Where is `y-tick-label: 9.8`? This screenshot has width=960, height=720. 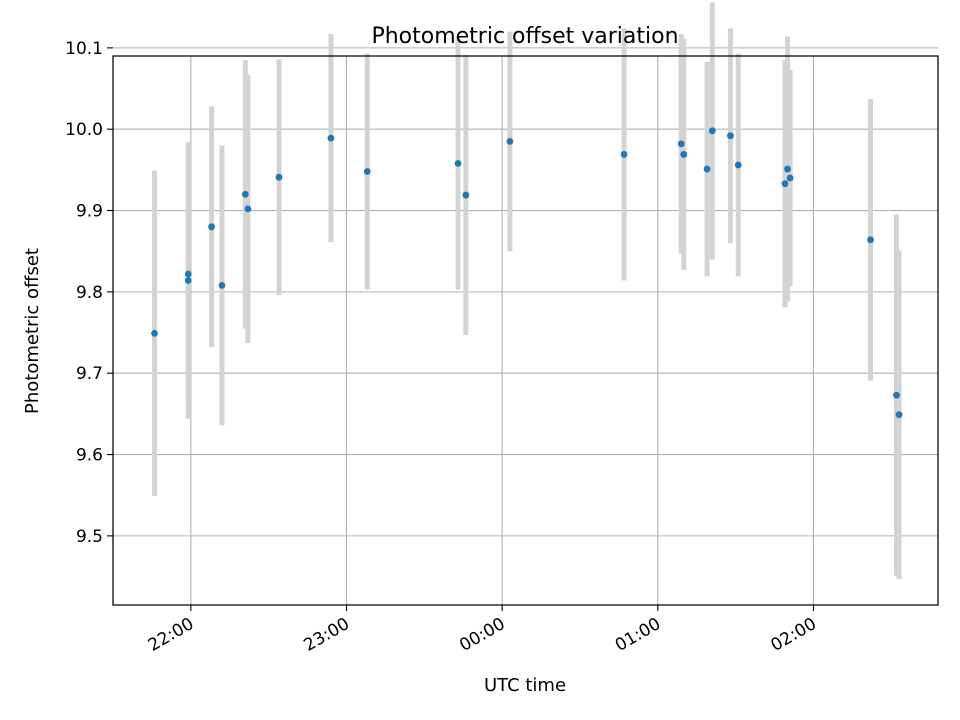
y-tick-label: 9.8 is located at coordinates (89, 293).